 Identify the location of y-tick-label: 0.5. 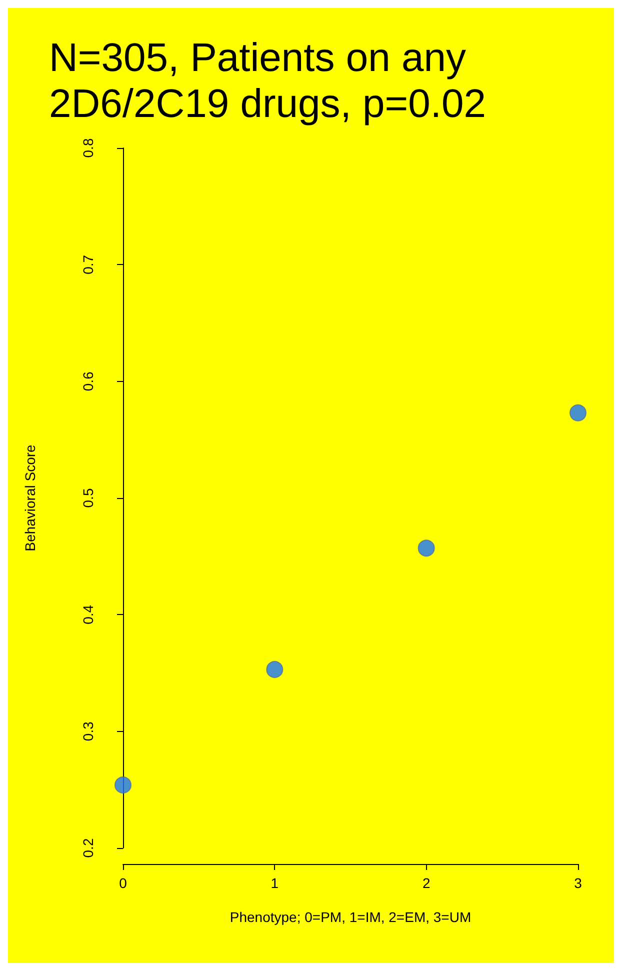
(88, 498).